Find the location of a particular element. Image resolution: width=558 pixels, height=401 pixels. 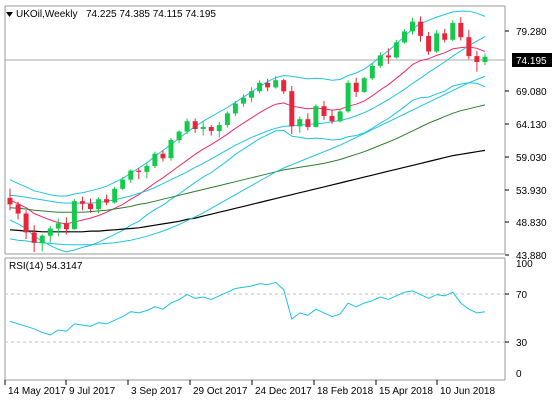

y-tick-label: 79.280 is located at coordinates (531, 32).